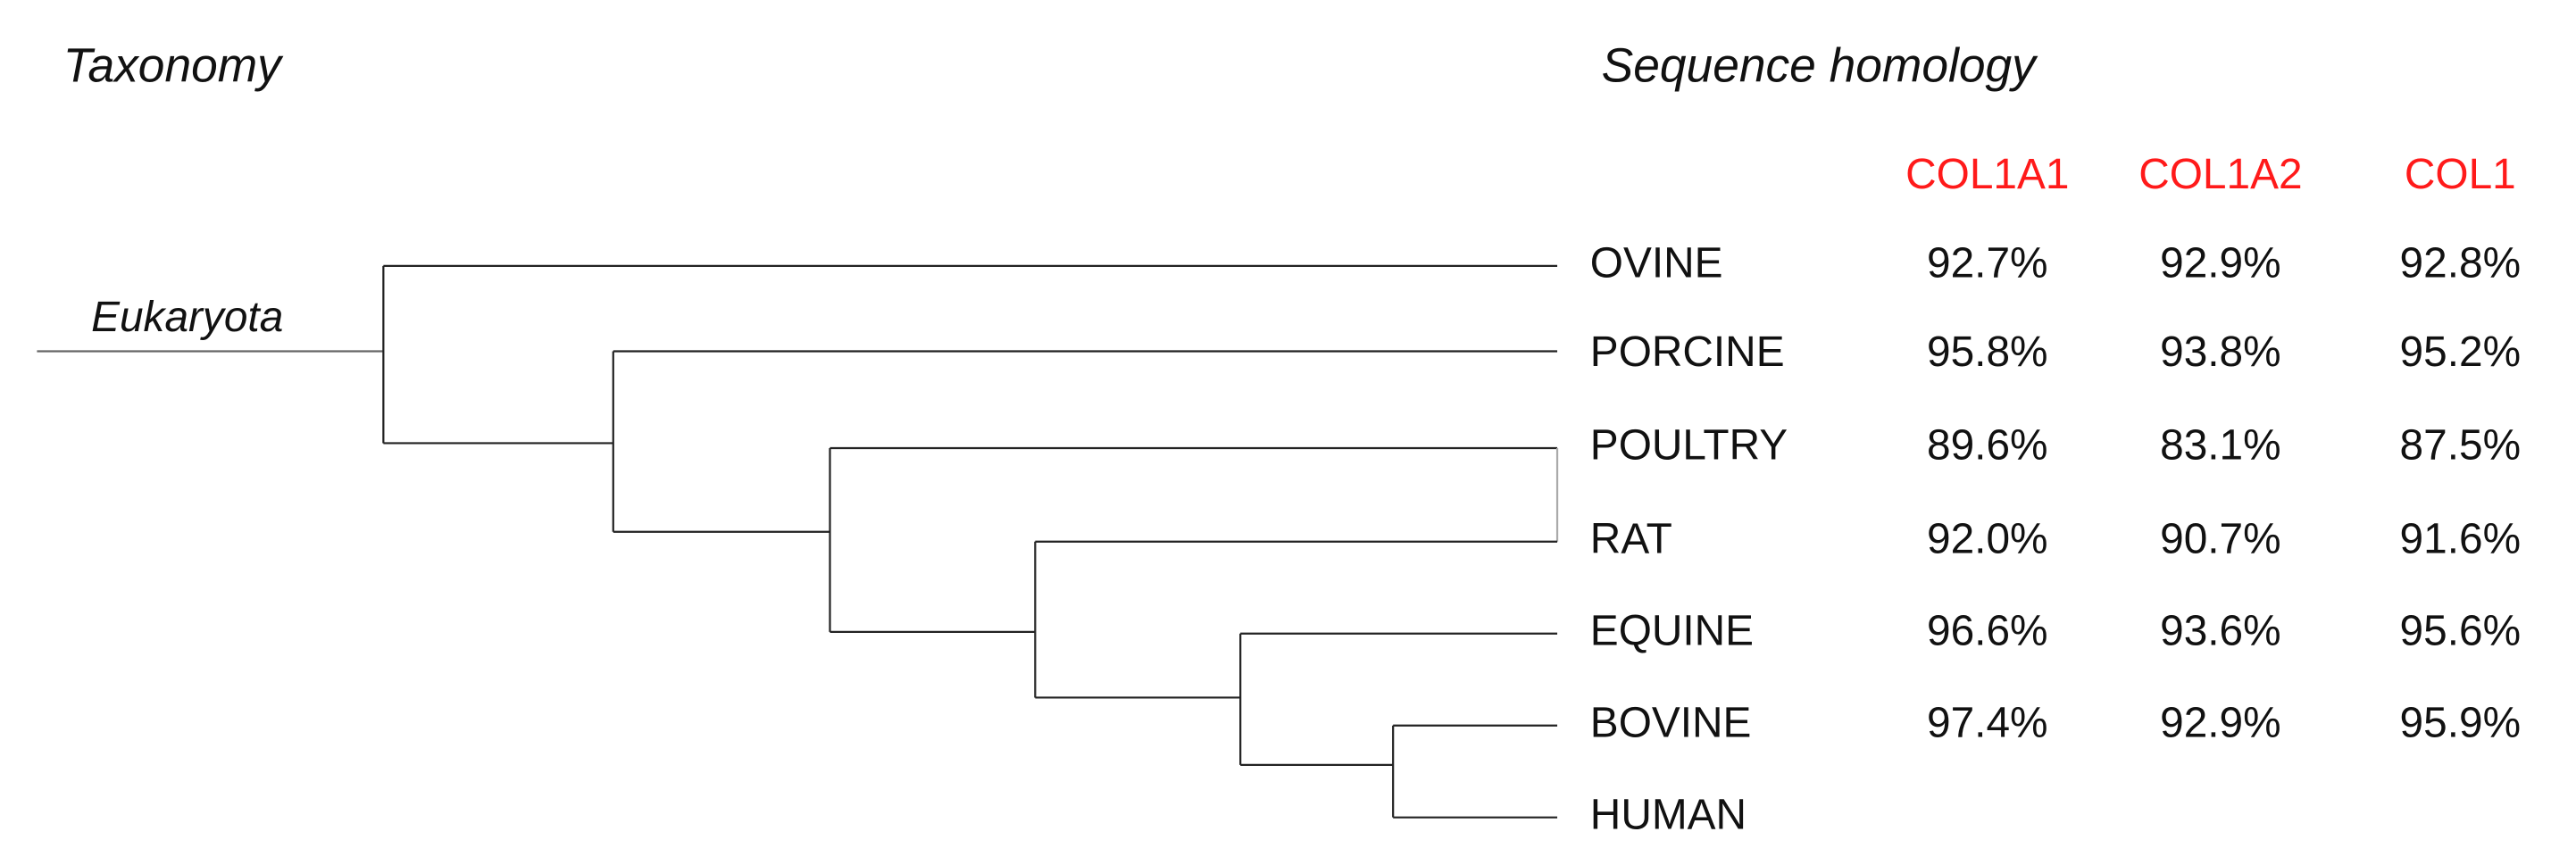 The image size is (2576, 865). I want to click on homology-value: 89.6%, so click(1987, 446).